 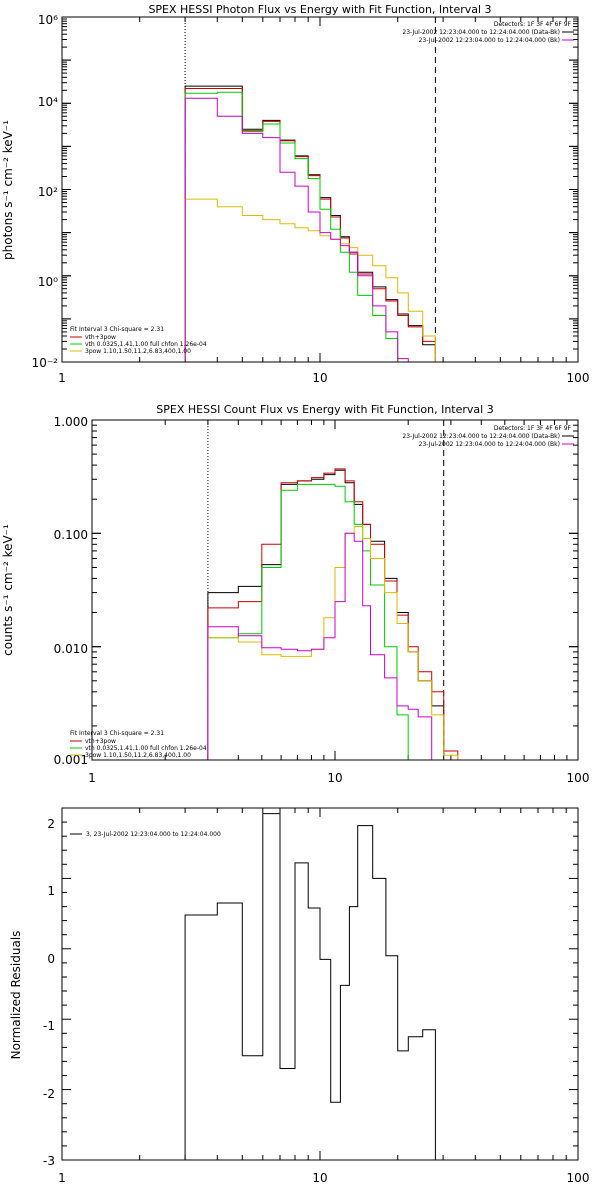 What do you see at coordinates (49, 1161) in the screenshot?
I see `residuals-ytick-m3: -3` at bounding box center [49, 1161].